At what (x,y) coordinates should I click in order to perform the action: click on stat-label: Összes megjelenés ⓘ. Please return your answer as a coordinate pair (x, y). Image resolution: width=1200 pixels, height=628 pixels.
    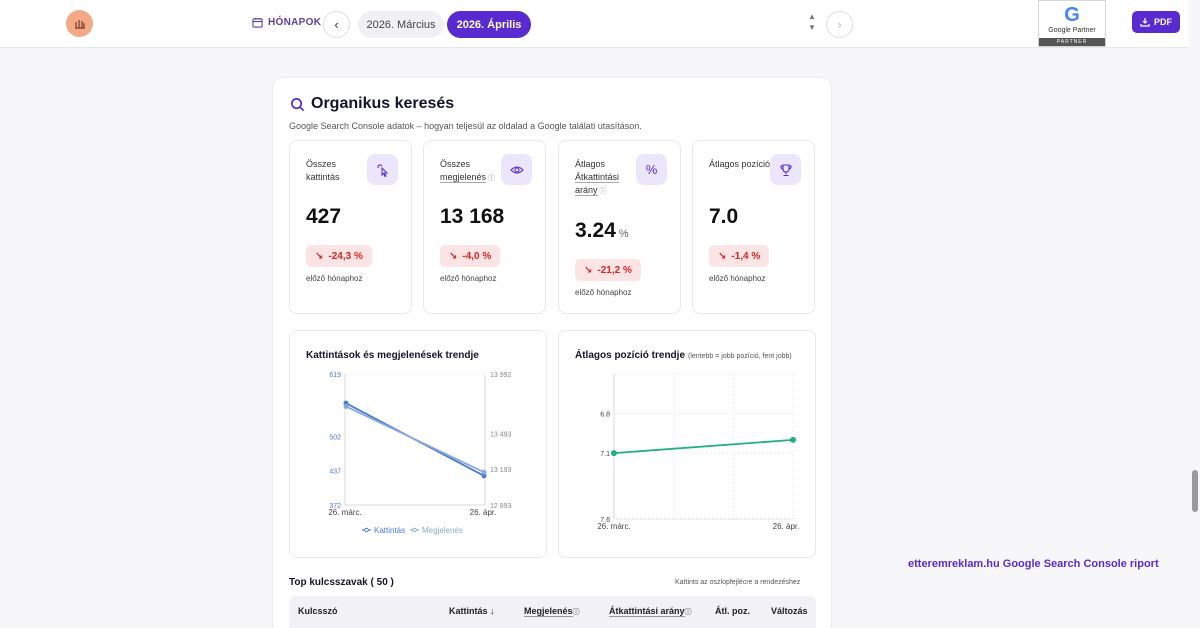
    Looking at the image, I should click on (471, 171).